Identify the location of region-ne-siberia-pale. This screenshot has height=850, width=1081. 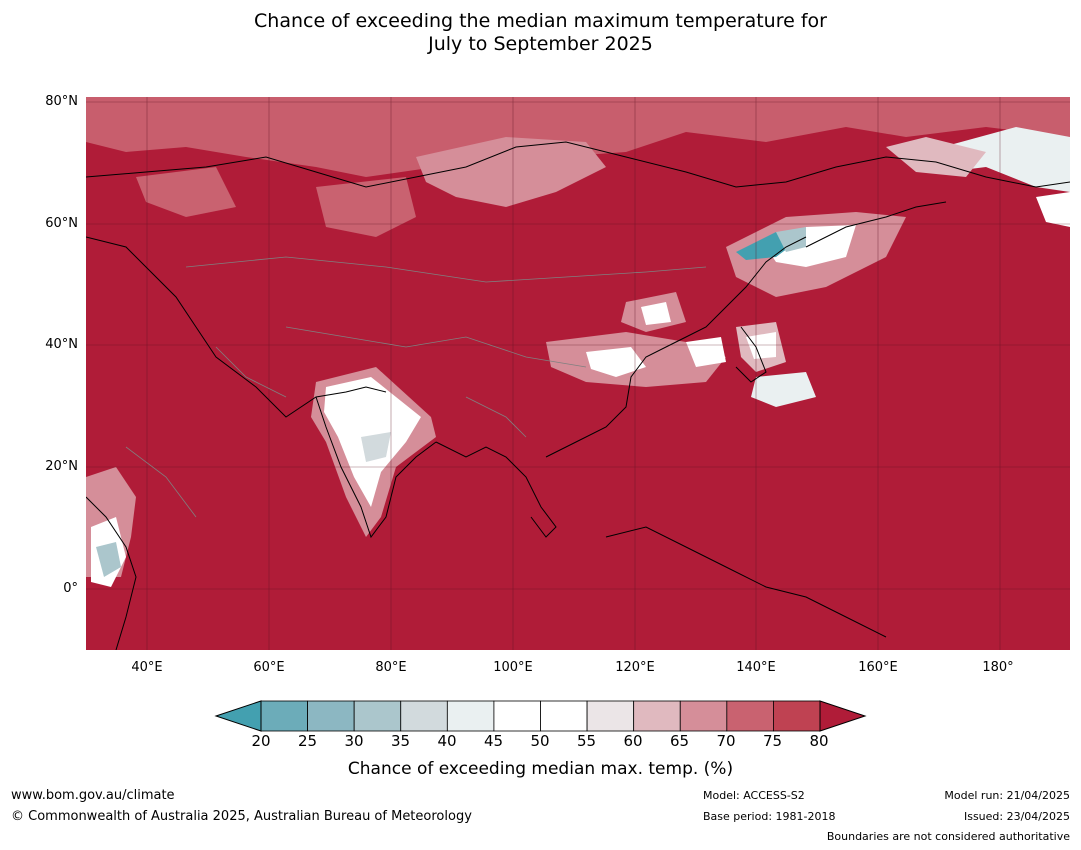
(936, 157).